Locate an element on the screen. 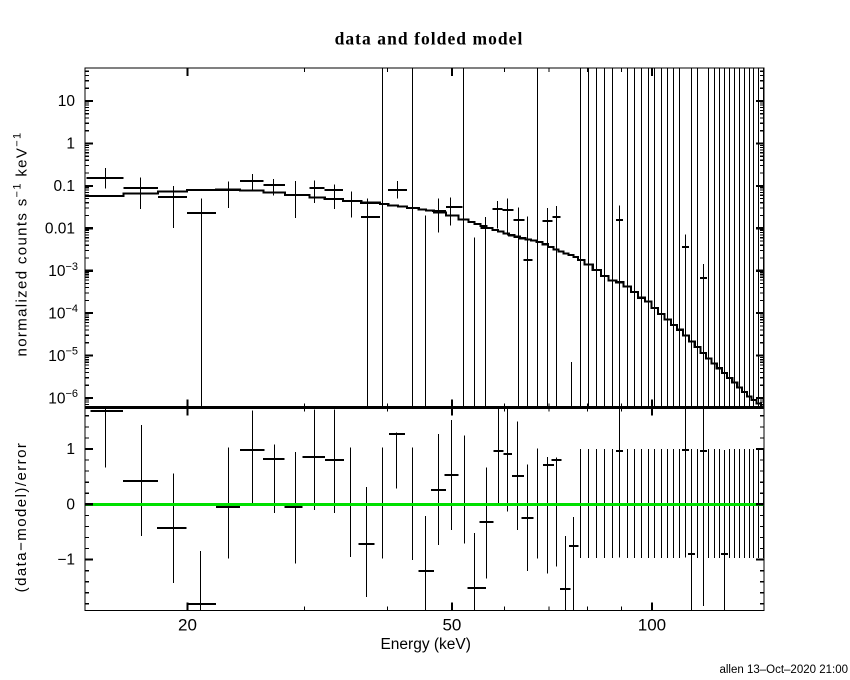 The image size is (850, 680). svg-text: 0.01 is located at coordinates (60, 228).